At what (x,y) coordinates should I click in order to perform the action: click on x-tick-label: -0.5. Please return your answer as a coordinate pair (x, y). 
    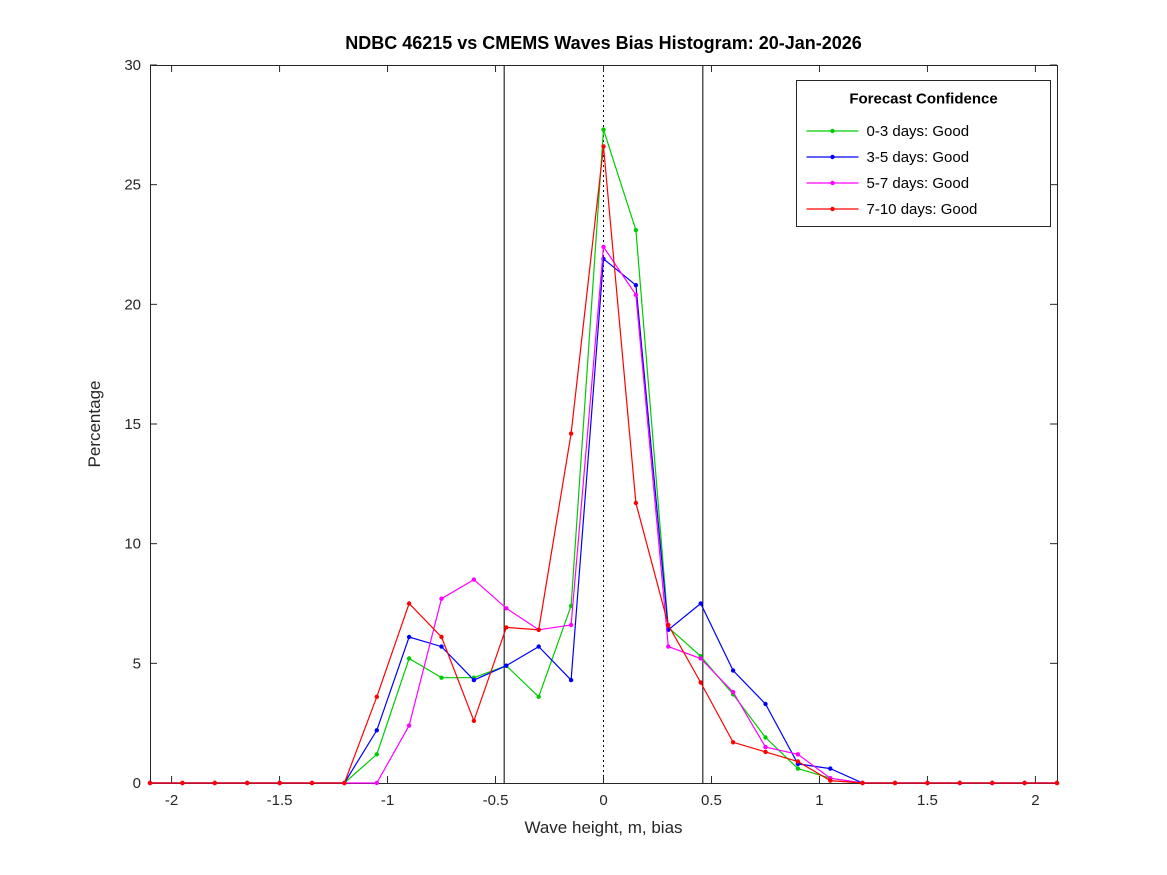
    Looking at the image, I should click on (496, 800).